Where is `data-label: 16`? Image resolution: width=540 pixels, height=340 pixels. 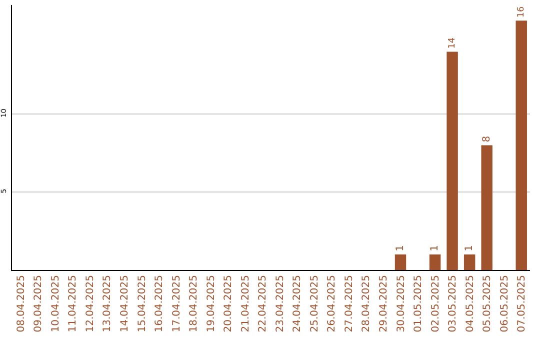
data-label: 16 is located at coordinates (521, 12).